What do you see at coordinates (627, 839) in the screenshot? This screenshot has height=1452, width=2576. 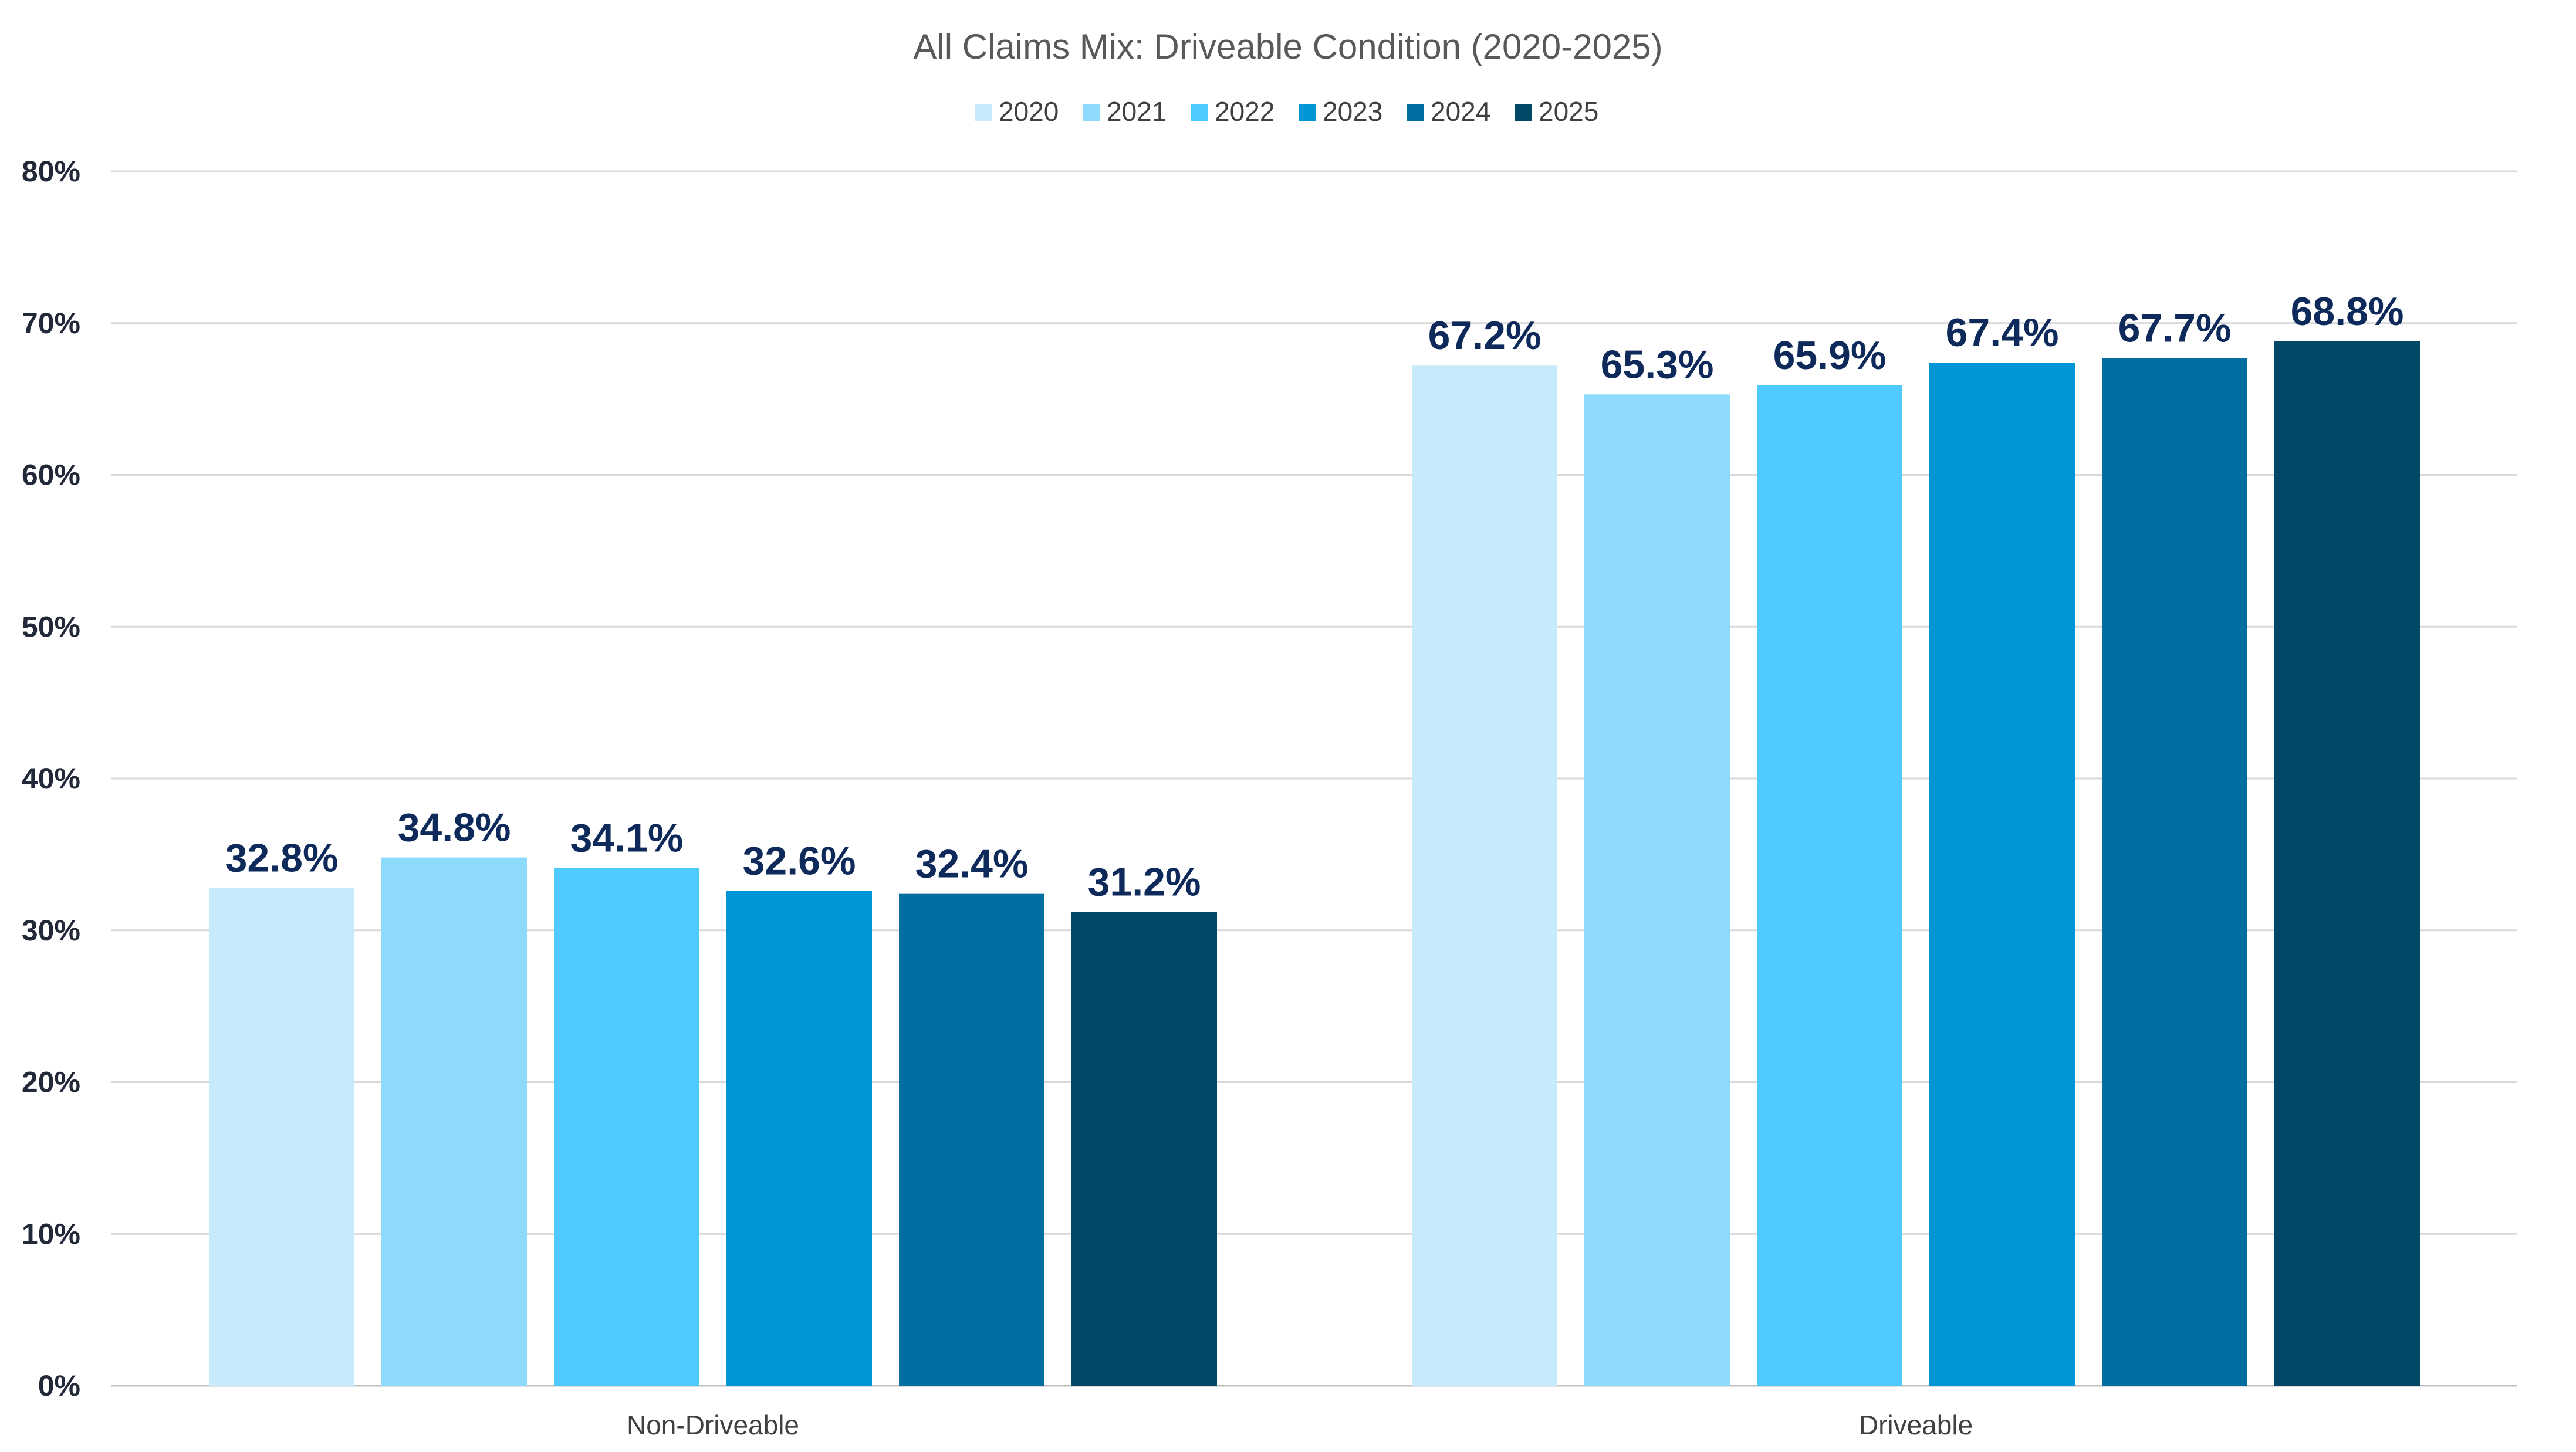 I see `data-label: 34.1%` at bounding box center [627, 839].